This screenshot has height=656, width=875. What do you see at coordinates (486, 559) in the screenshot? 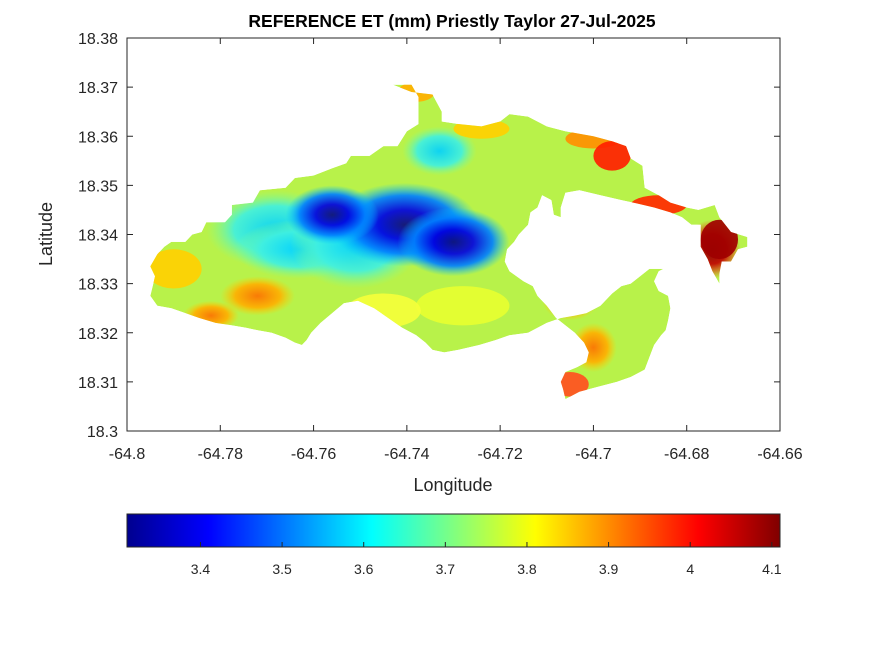
I see `colorbar-ticks: 3.4 3.5 3.6 3.7 3.8 3.9 4 4.1` at bounding box center [486, 559].